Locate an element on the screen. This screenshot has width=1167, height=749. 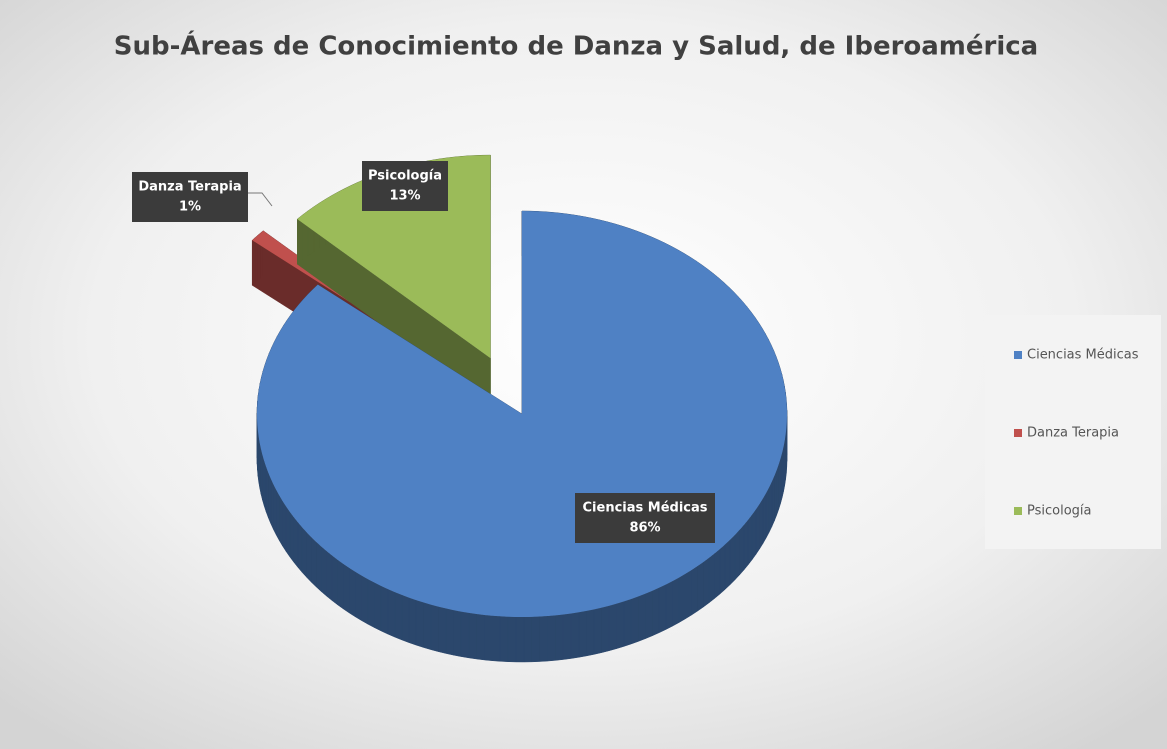
data-label-name: Psicología is located at coordinates (405, 176).